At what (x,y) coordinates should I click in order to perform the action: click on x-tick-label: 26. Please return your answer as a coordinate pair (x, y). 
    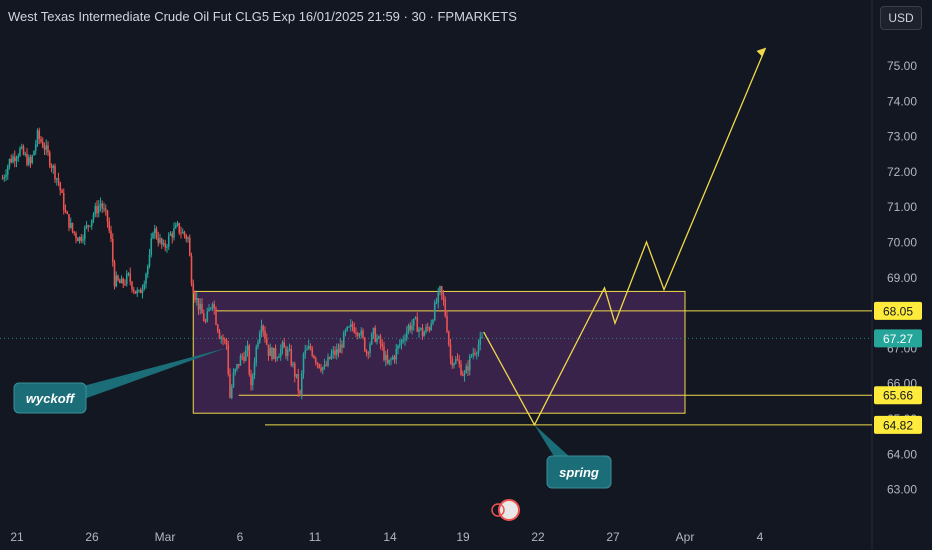
    Looking at the image, I should click on (92, 537).